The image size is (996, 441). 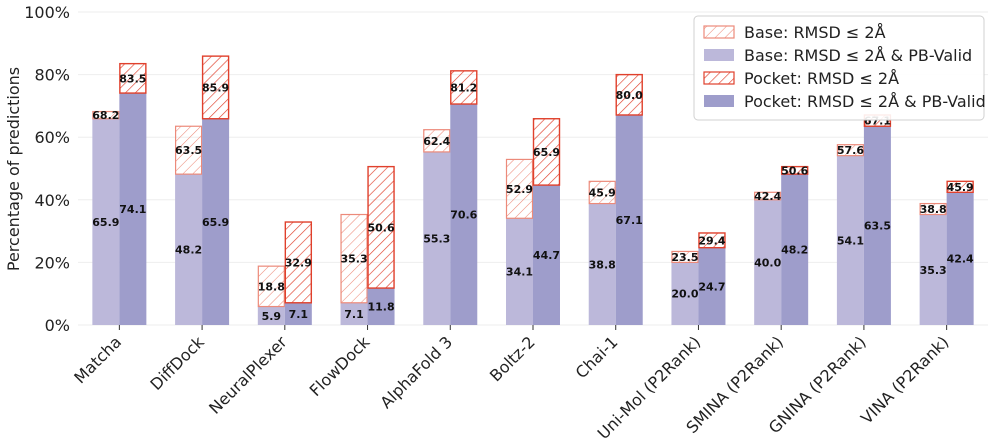 I want to click on data-label: 85.9, so click(x=215, y=87).